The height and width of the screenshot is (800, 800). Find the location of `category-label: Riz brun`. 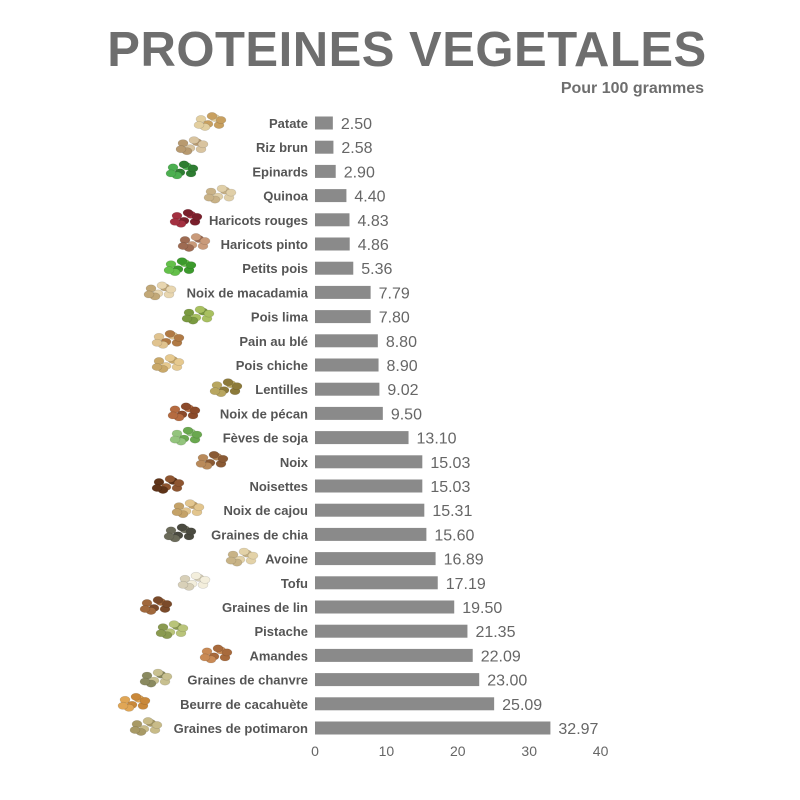

category-label: Riz brun is located at coordinates (282, 147).